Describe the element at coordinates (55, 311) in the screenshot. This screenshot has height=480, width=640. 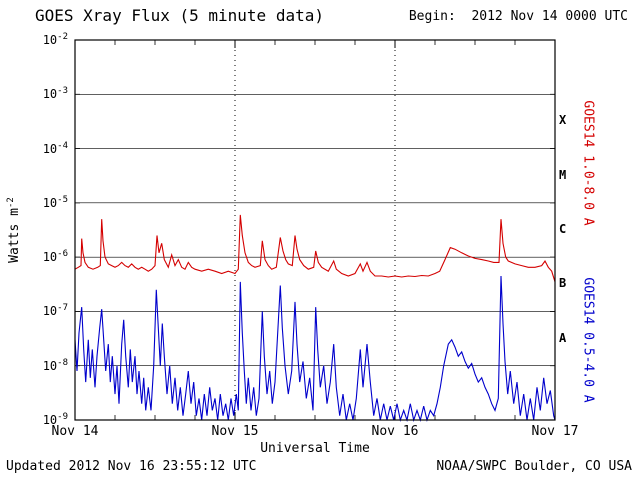
I see `y-tick-label: 10⁻⁷` at that location.